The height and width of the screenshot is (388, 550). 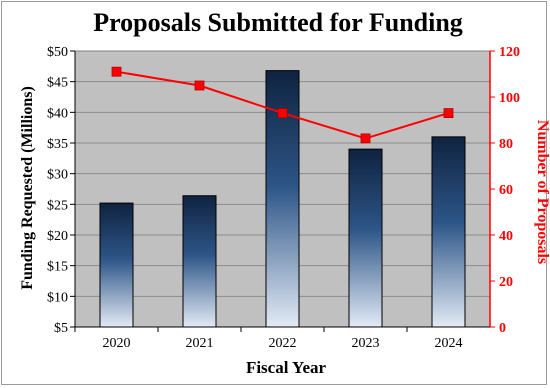 What do you see at coordinates (282, 113) in the screenshot?
I see `proposals-point-2022` at bounding box center [282, 113].